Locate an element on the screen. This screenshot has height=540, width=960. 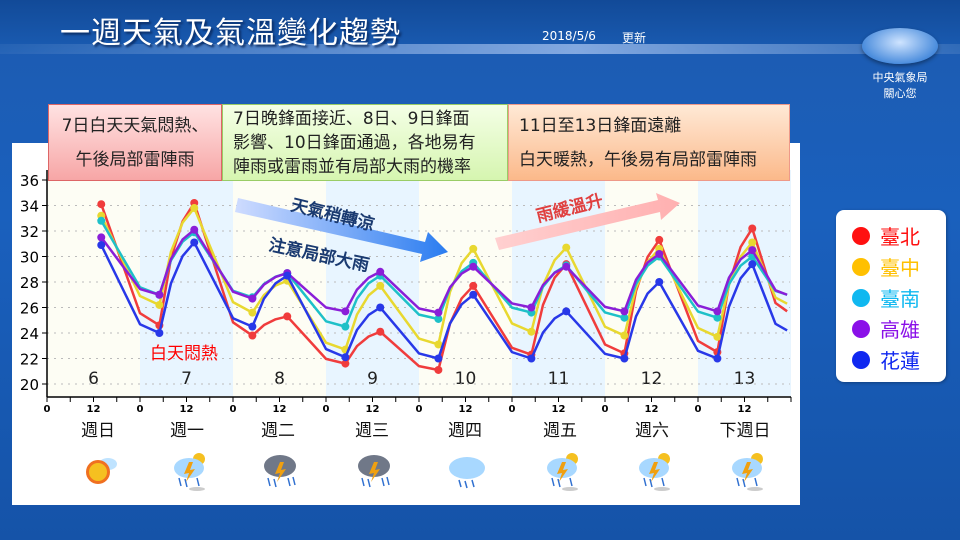
day-label: 6 is located at coordinates (93, 379).